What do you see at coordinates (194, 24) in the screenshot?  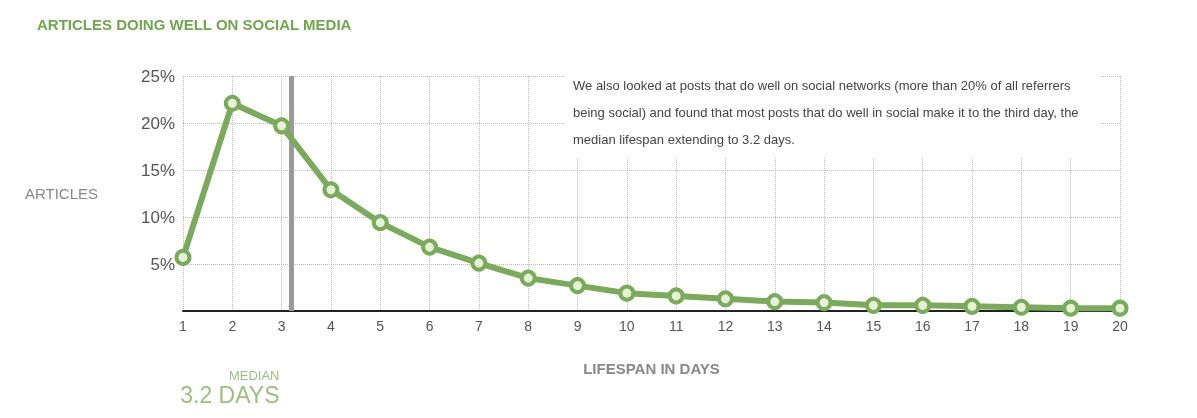 I see `chart-title: ARTICLES DOING WELL ON SOCIAL MEDIA` at bounding box center [194, 24].